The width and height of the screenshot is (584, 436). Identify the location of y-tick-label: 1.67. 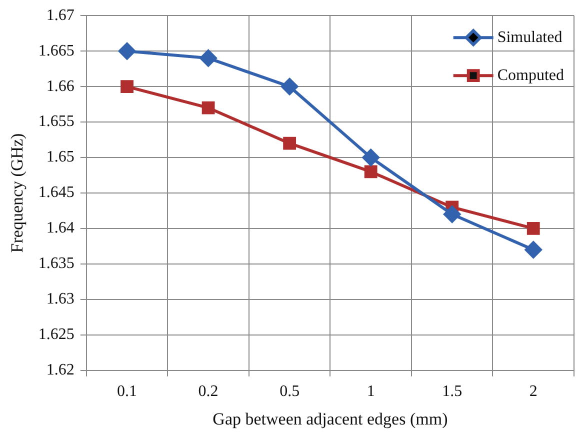
(60, 15).